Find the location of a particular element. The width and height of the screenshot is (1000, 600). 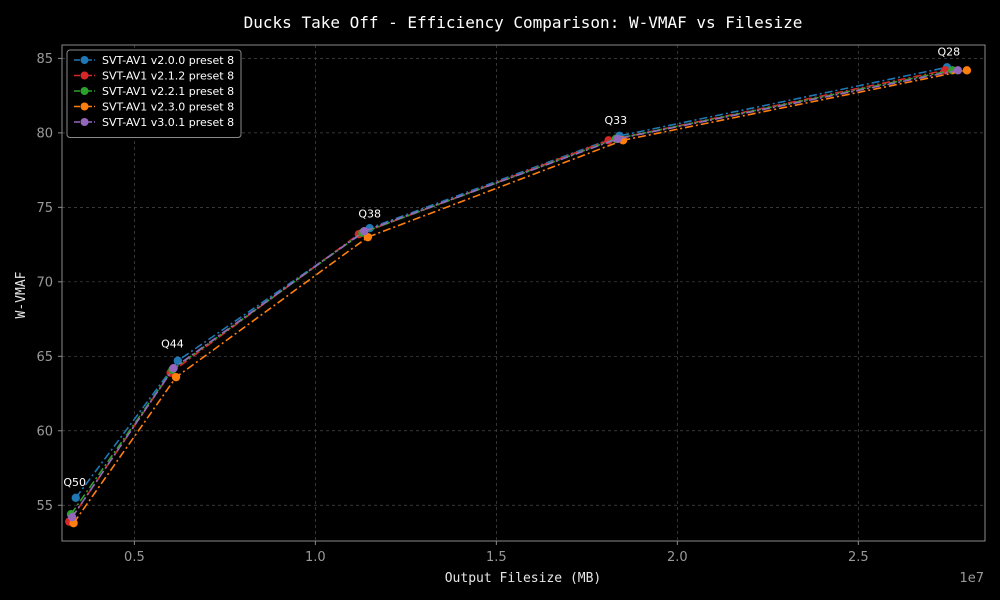

y-tick-label: 65 is located at coordinates (44, 357).